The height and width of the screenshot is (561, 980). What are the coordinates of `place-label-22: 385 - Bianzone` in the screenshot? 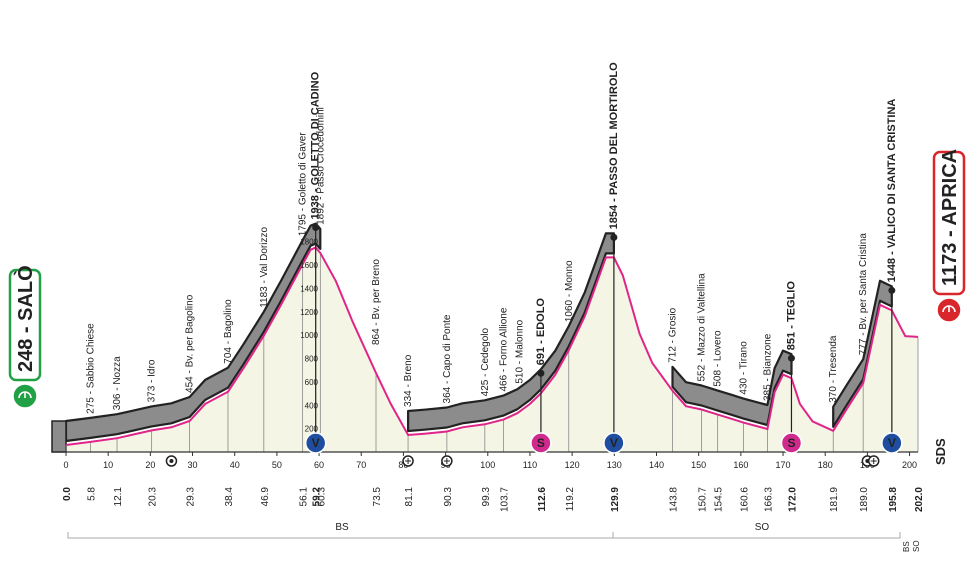 It's located at (767, 367).